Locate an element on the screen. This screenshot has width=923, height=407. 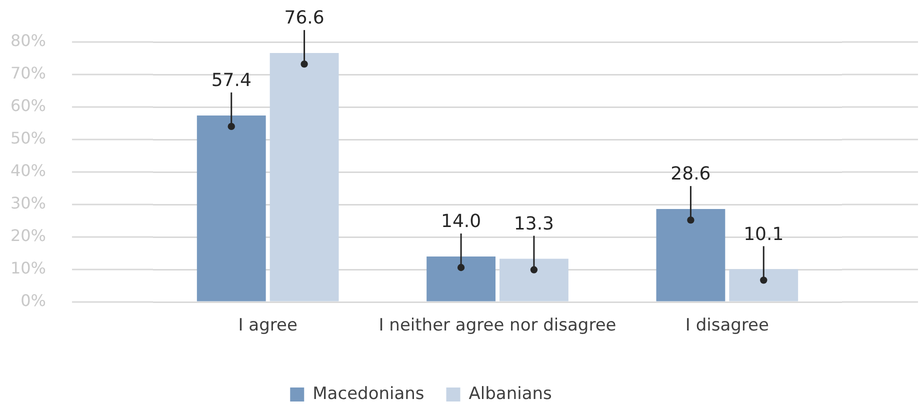
data-label: 76.6 is located at coordinates (304, 18).